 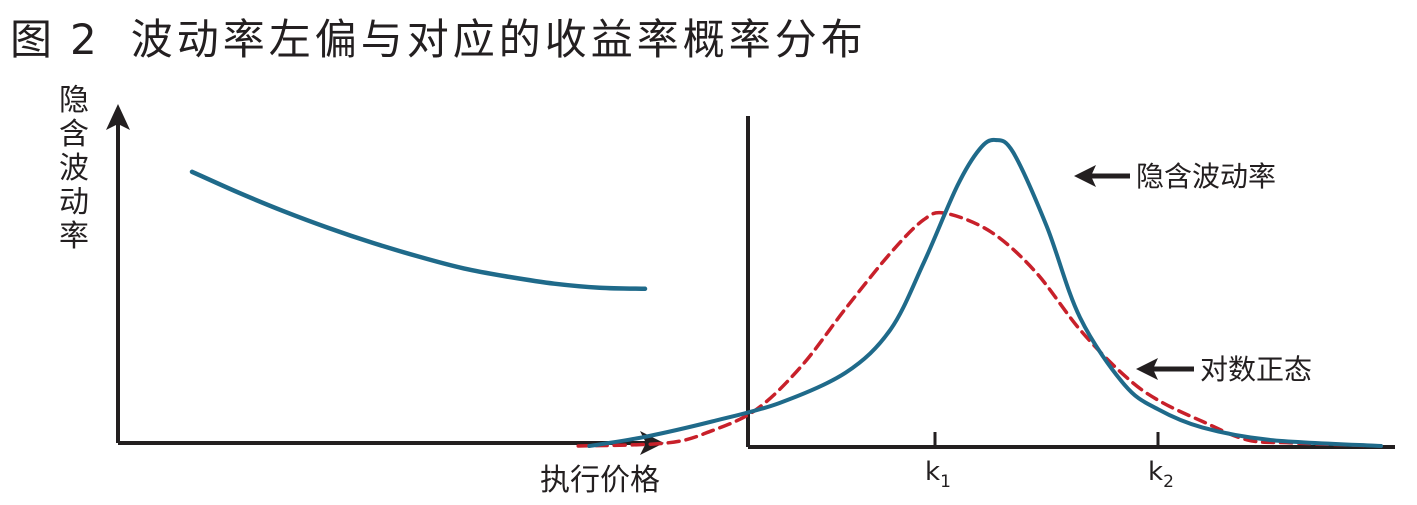 I want to click on left-y-axis-arrow, so click(x=118, y=117).